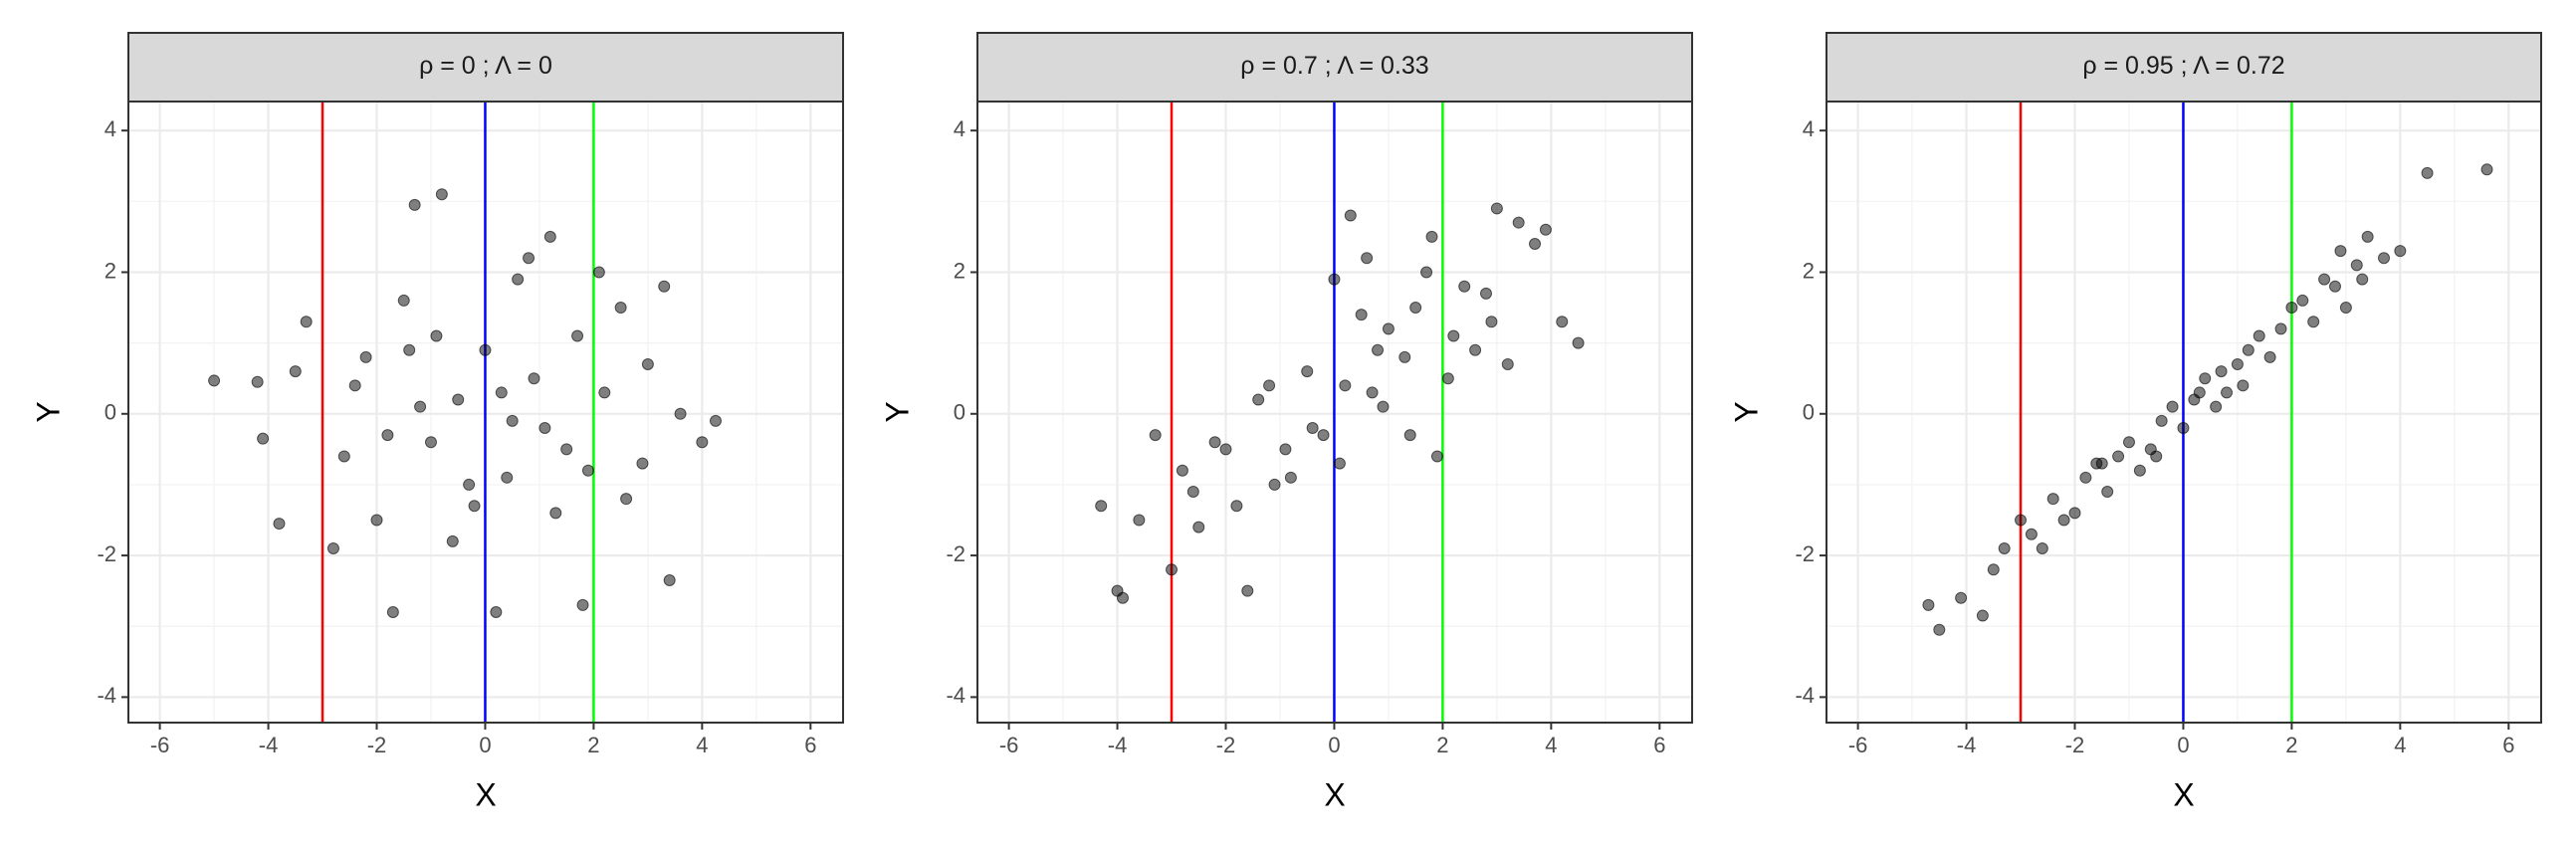 Image resolution: width=2576 pixels, height=852 pixels. I want to click on strip-title: ρ = 0.7 ; Λ = 0.33, so click(1334, 66).